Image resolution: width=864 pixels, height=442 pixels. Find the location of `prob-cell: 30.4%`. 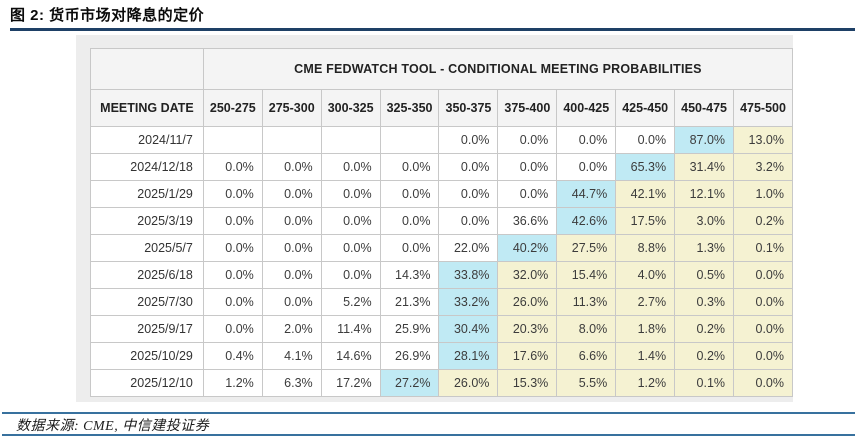

prob-cell: 30.4% is located at coordinates (468, 329).